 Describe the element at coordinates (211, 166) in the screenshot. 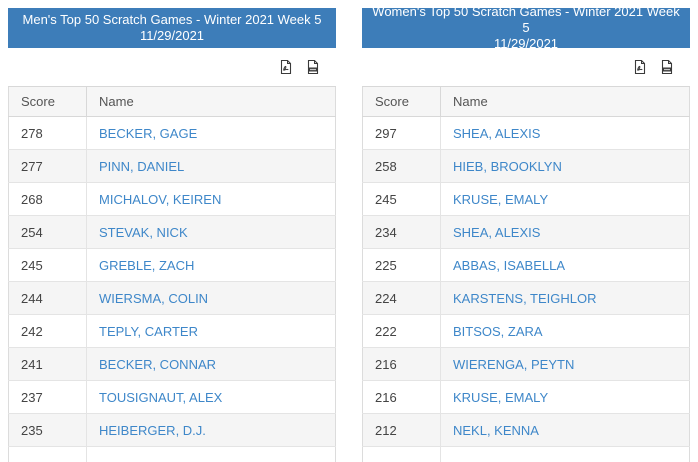

I see `name-cell: PINN, DANIEL` at that location.